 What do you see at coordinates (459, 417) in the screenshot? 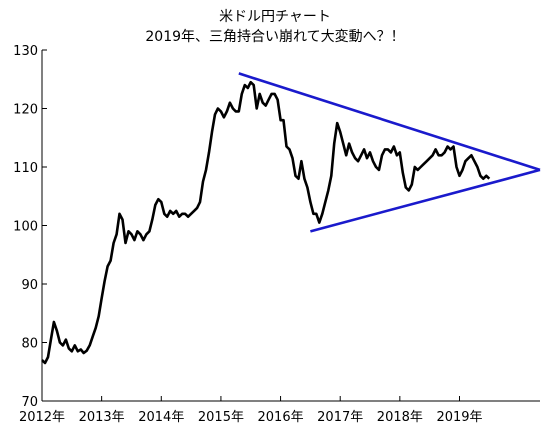
I see `x-tick-label: 2019年` at bounding box center [459, 417].